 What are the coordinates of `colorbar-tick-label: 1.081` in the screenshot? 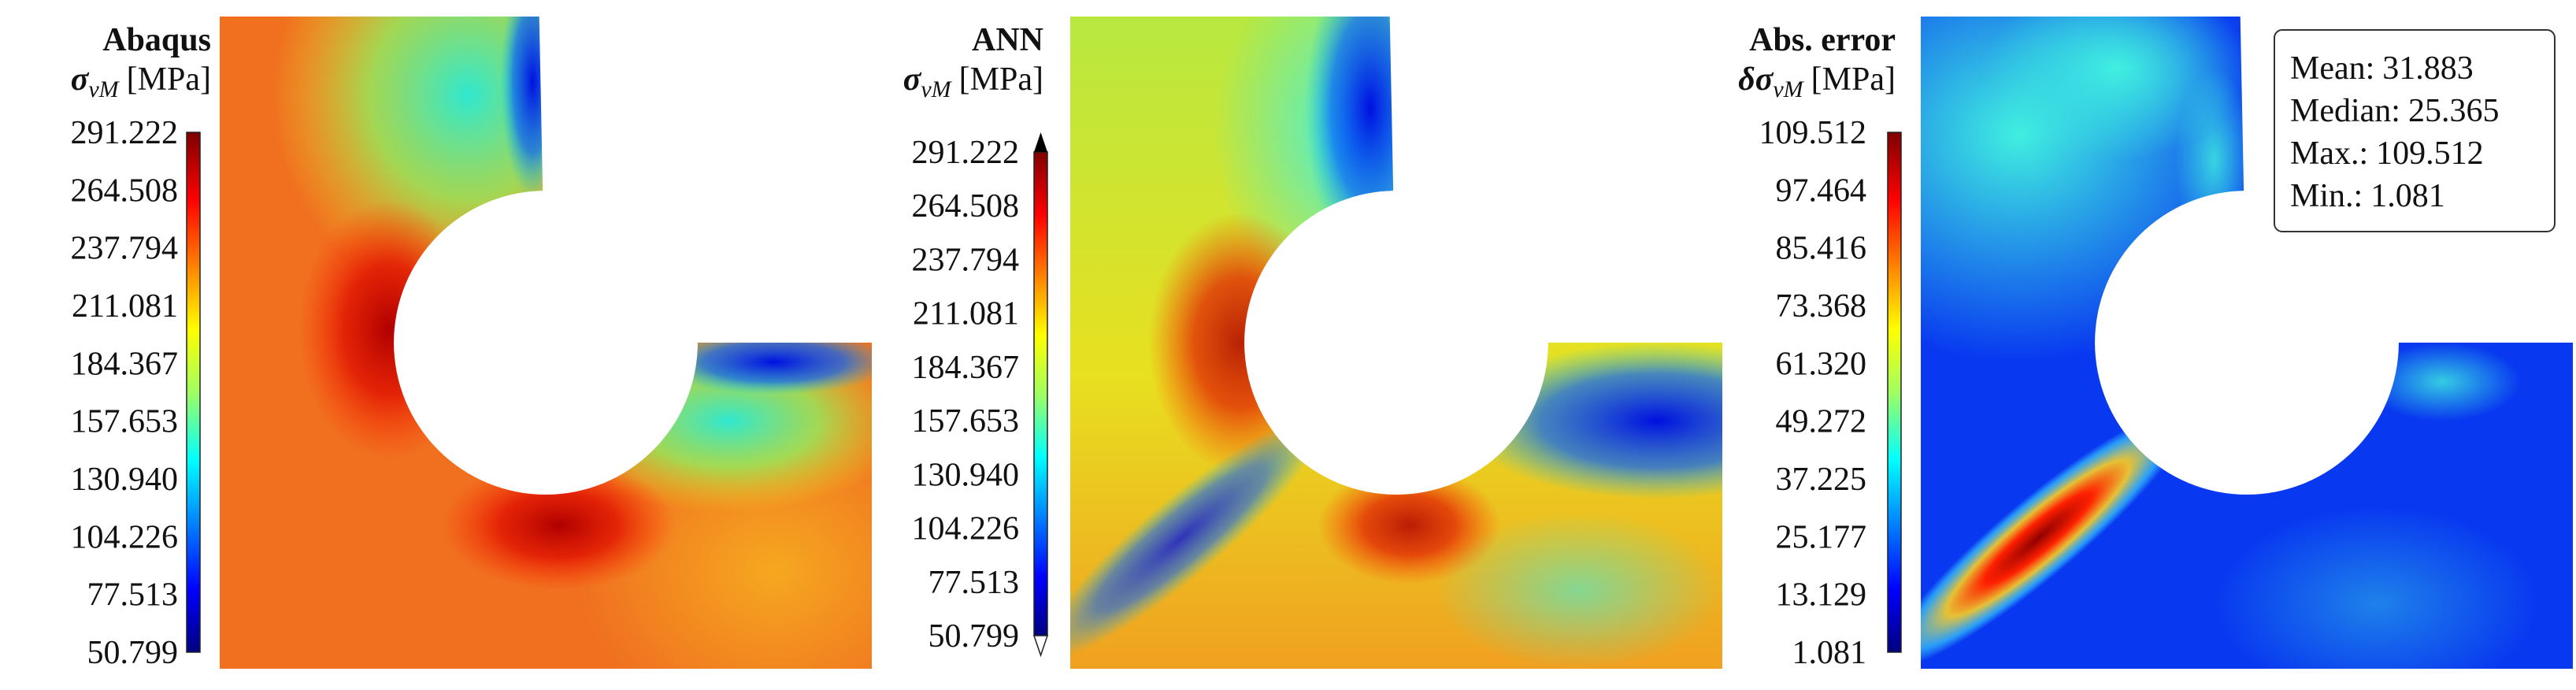 It's located at (1829, 653).